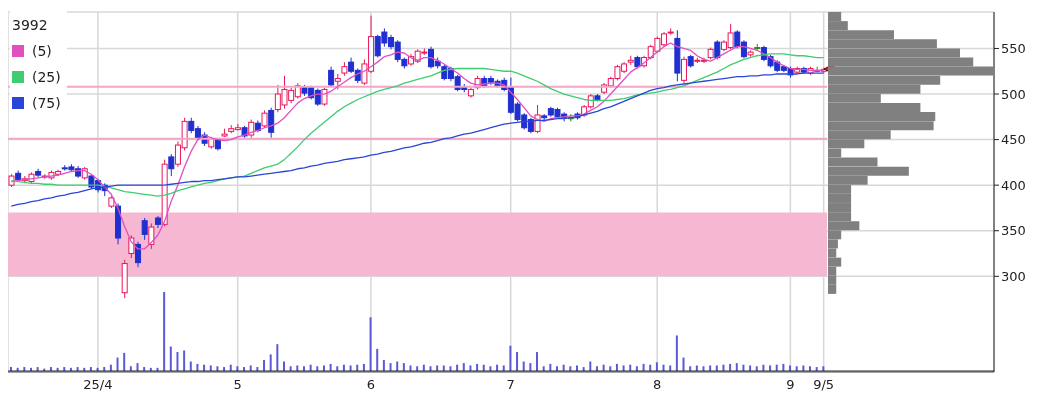 The image size is (1062, 397). Describe the element at coordinates (30, 25) in the screenshot. I see `chart-title: 3992` at that location.